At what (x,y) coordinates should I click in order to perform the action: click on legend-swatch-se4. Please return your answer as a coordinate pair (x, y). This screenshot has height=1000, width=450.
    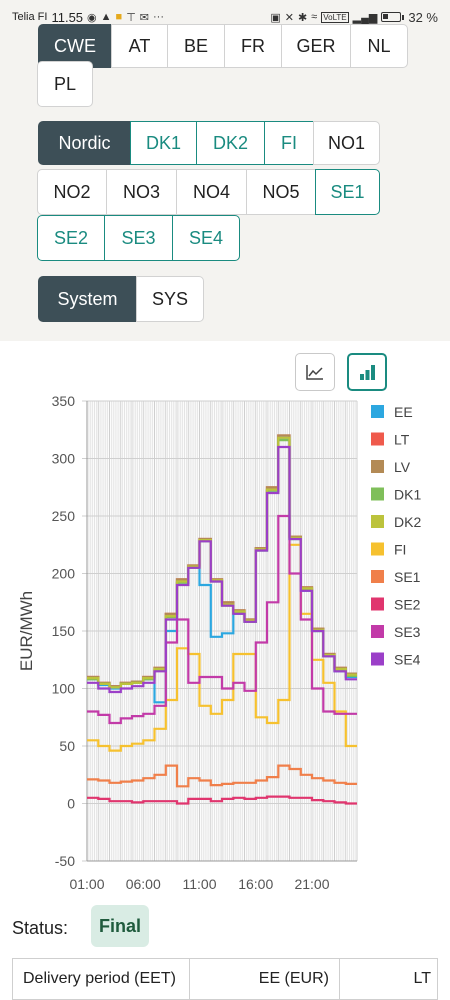
    Looking at the image, I should click on (377, 659).